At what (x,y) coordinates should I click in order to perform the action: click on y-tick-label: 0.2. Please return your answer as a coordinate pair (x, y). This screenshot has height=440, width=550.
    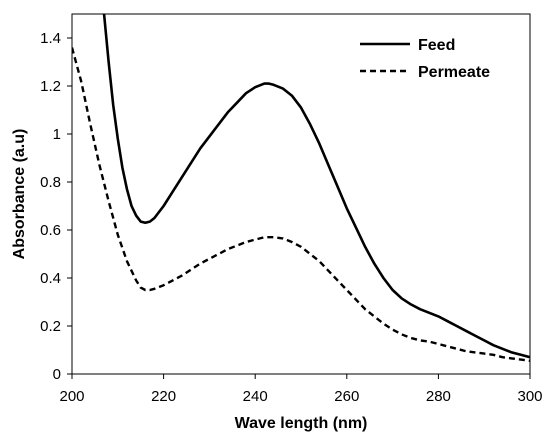
    Looking at the image, I should click on (50, 326).